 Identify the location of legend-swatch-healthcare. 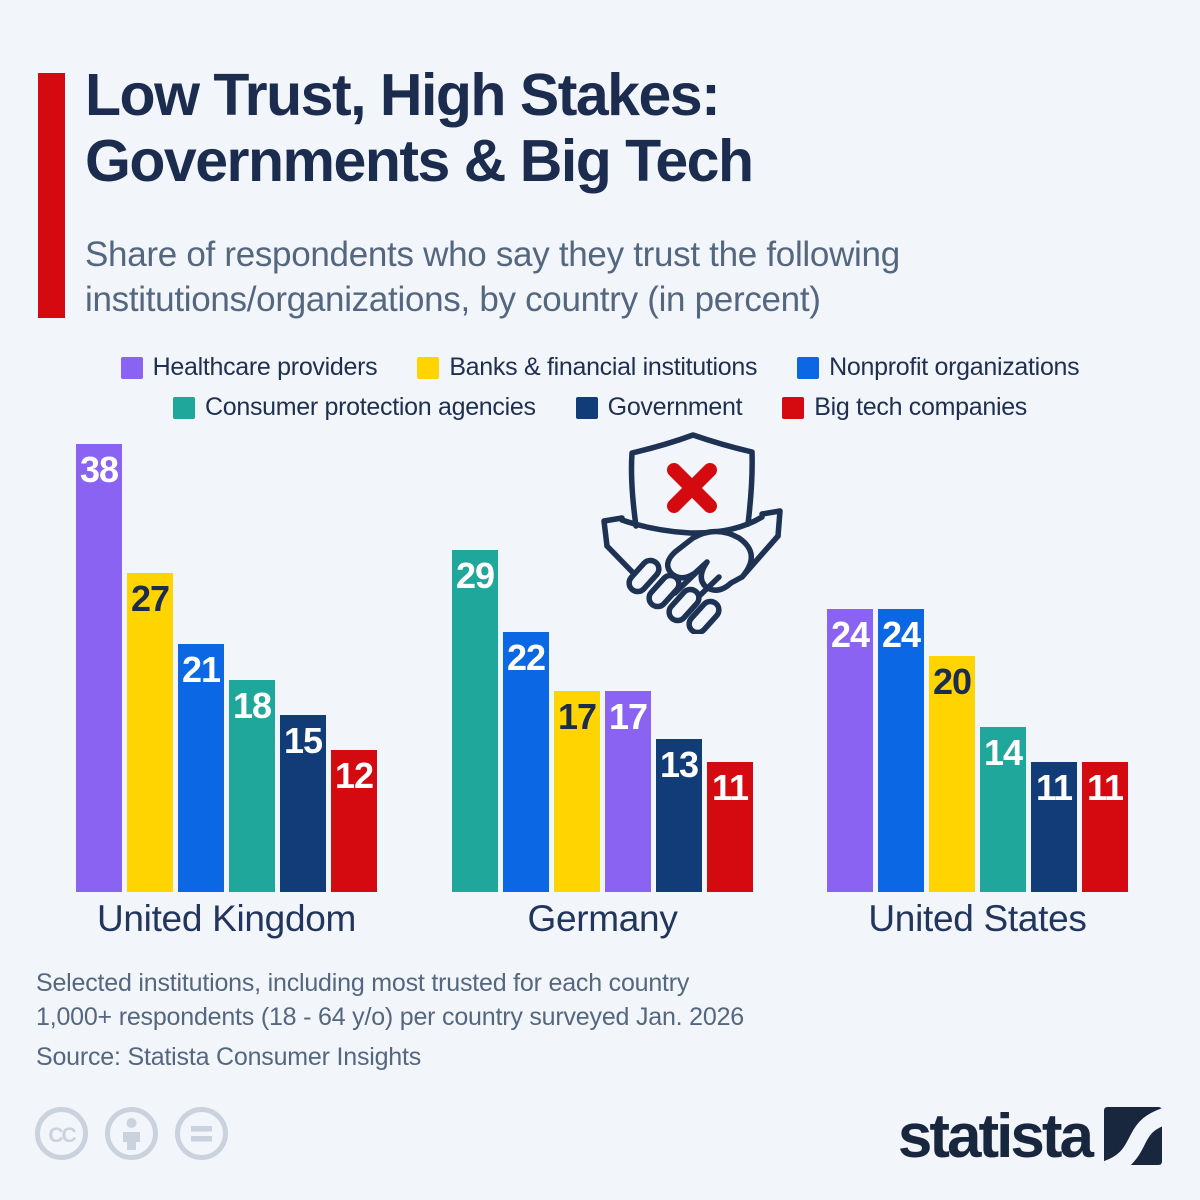
(131, 367).